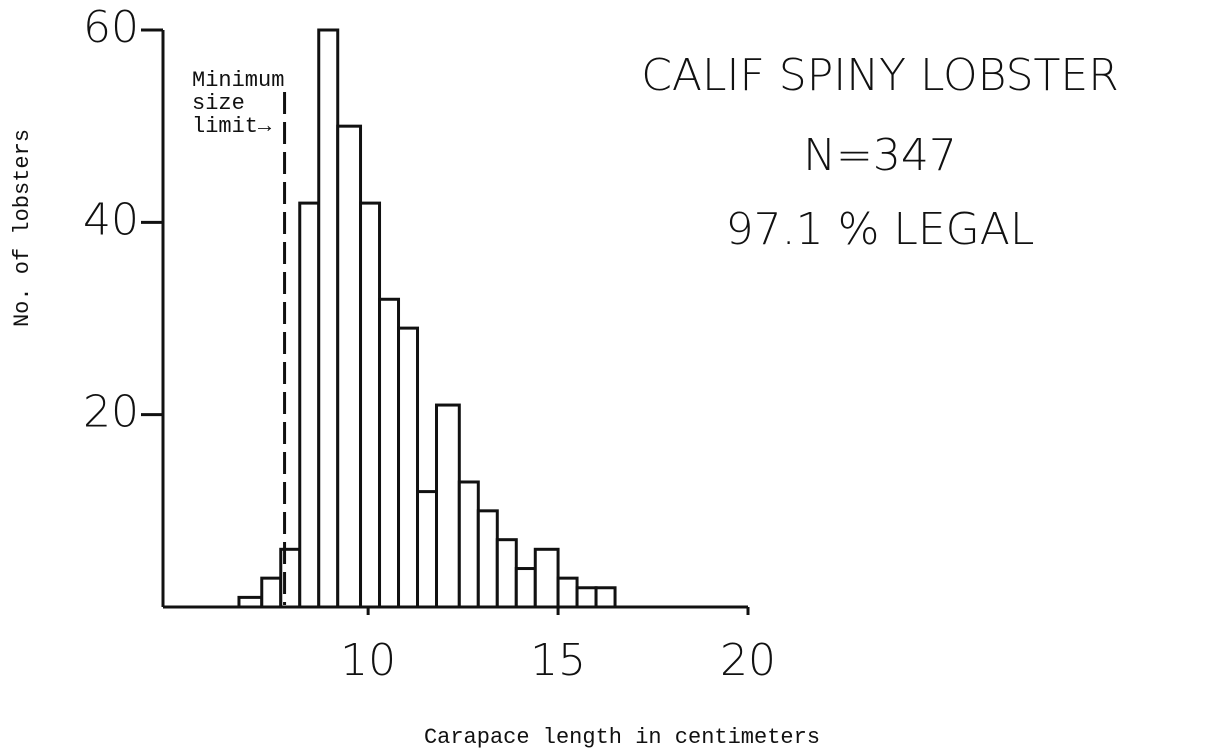  What do you see at coordinates (238, 80) in the screenshot?
I see `annotation-text: Minimum` at bounding box center [238, 80].